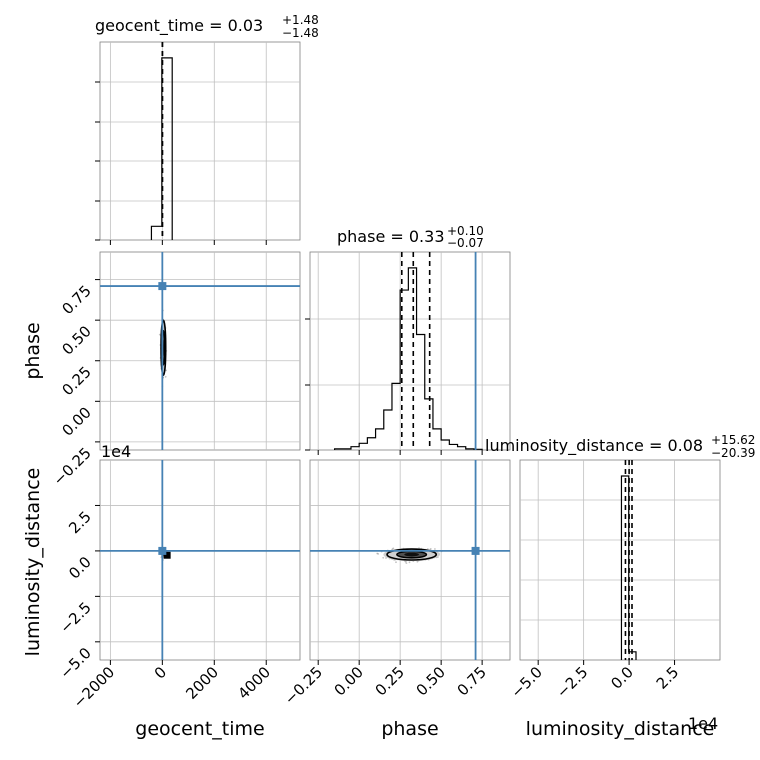 The width and height of the screenshot is (760, 760). I want to click on y-axis-label-luminosity-distance: luminosity_distance, so click(33, 562).